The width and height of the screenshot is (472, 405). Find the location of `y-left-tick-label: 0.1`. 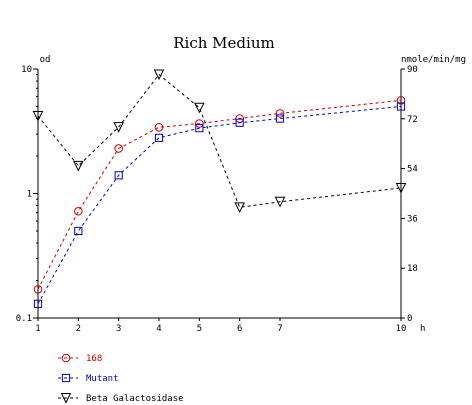

y-left-tick-label: 0.1 is located at coordinates (24, 319).